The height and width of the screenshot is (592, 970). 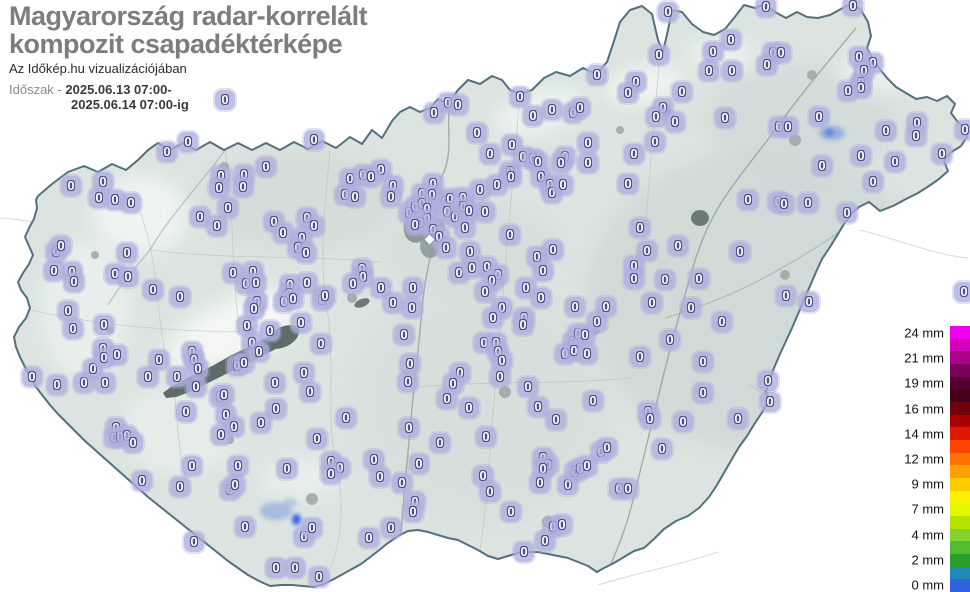 What do you see at coordinates (928, 584) in the screenshot?
I see `legend-label: 0 mm` at bounding box center [928, 584].